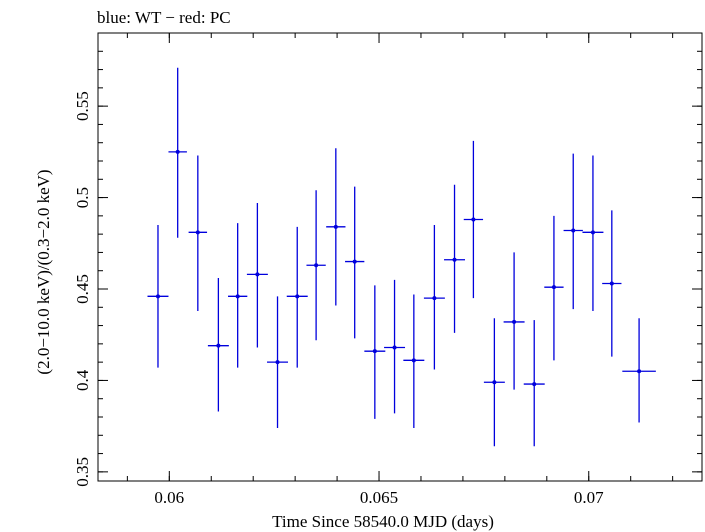 This screenshot has width=705, height=532. I want to click on y-tick-label: 0.4, so click(82, 380).